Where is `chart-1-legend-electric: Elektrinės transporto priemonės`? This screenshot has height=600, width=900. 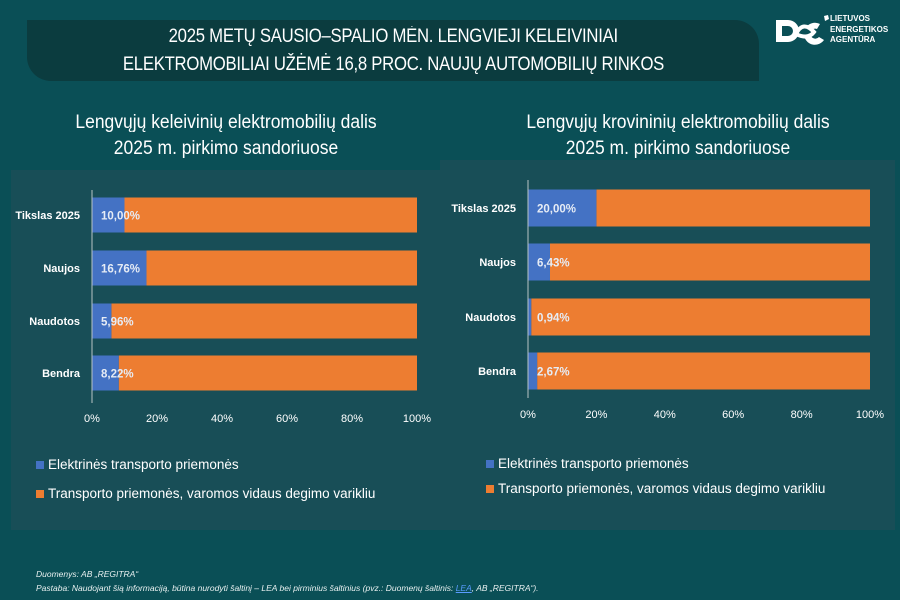 chart-1-legend-electric: Elektrinės transporto priemonės is located at coordinates (137, 464).